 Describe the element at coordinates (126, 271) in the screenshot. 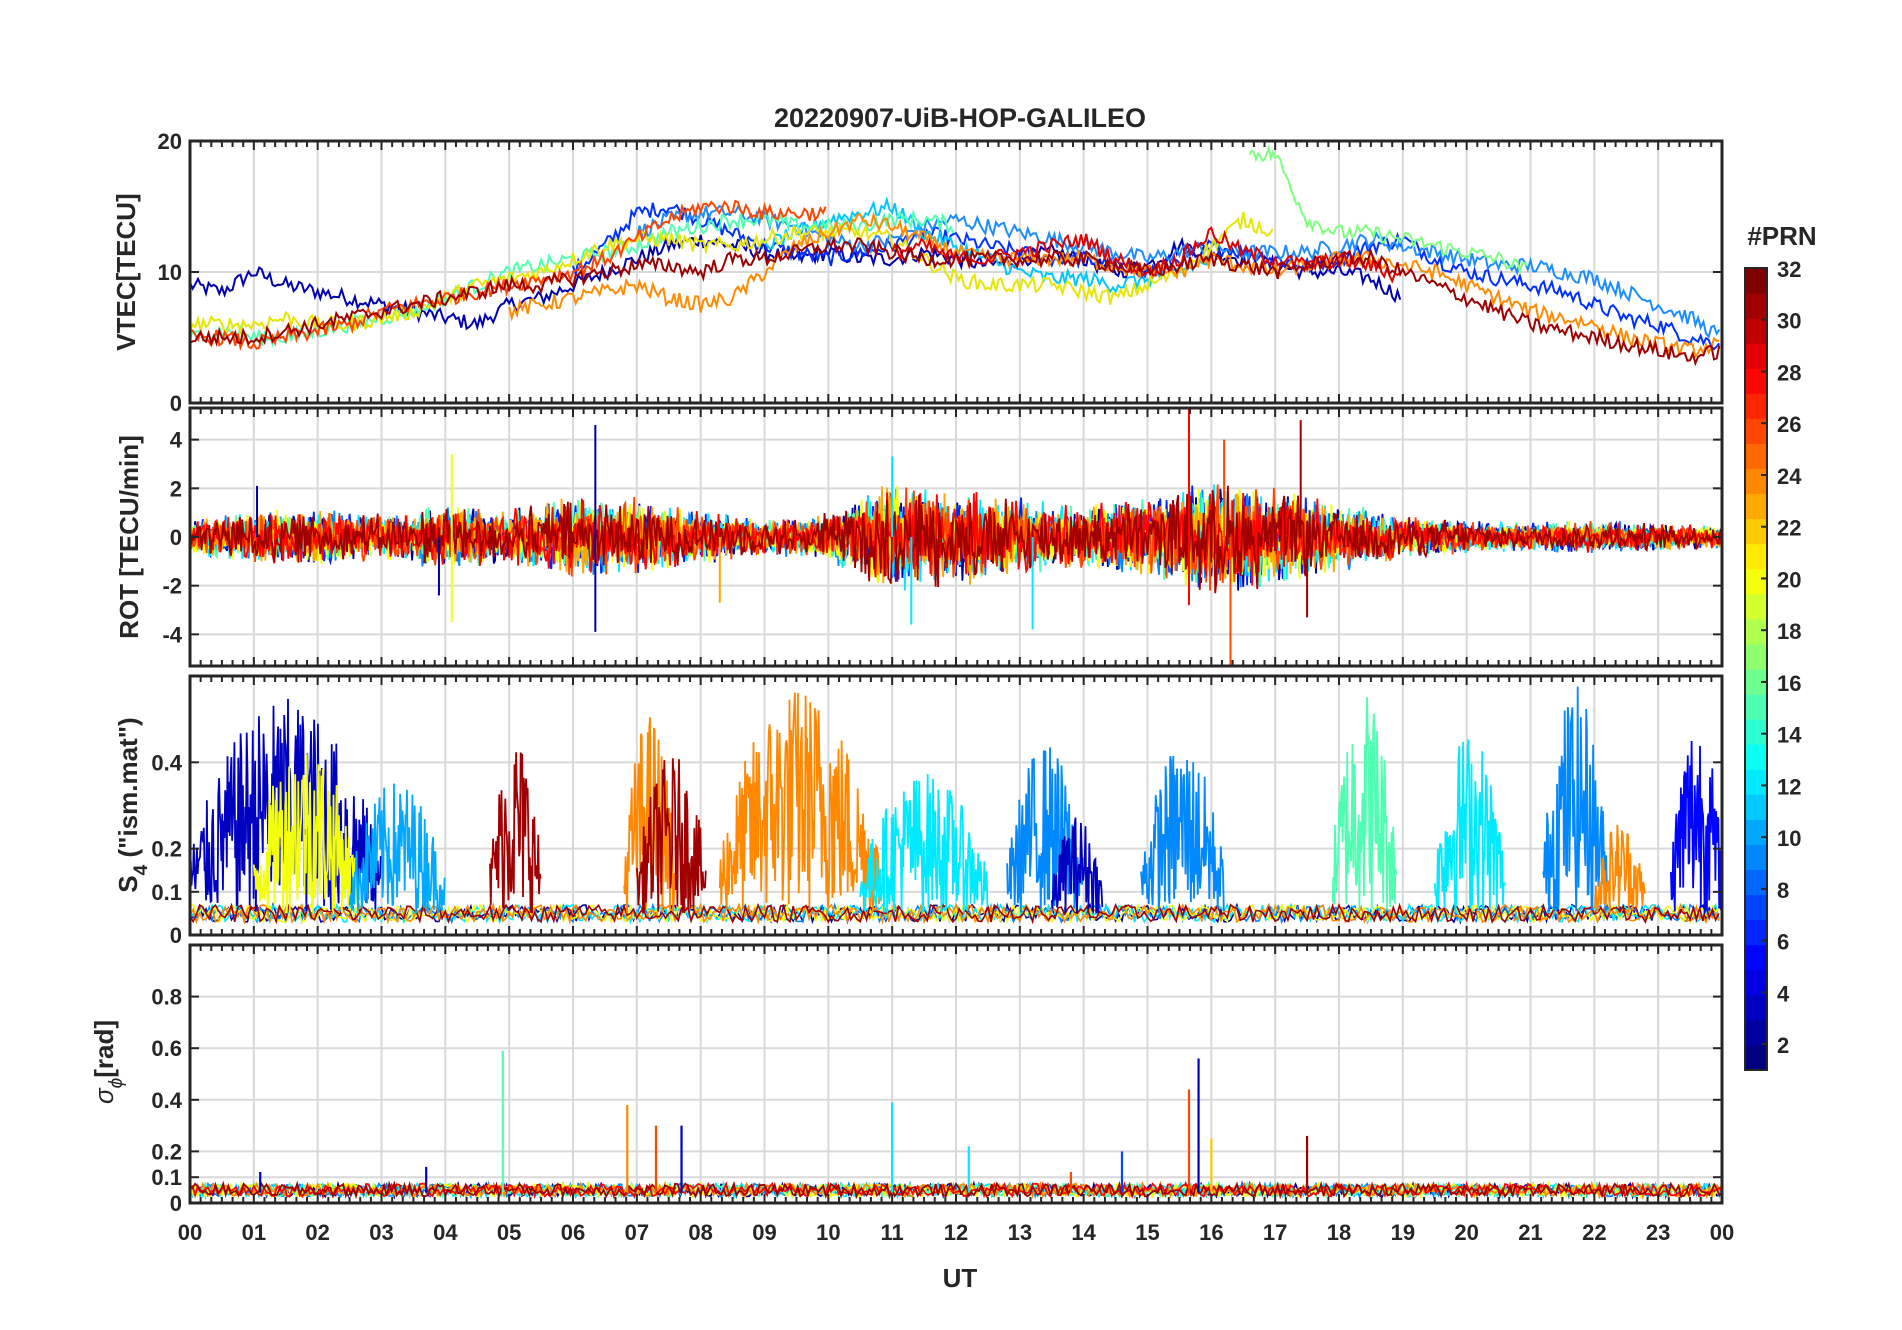

I see `y-axis-label-vtec: VTEC[TECU]` at that location.